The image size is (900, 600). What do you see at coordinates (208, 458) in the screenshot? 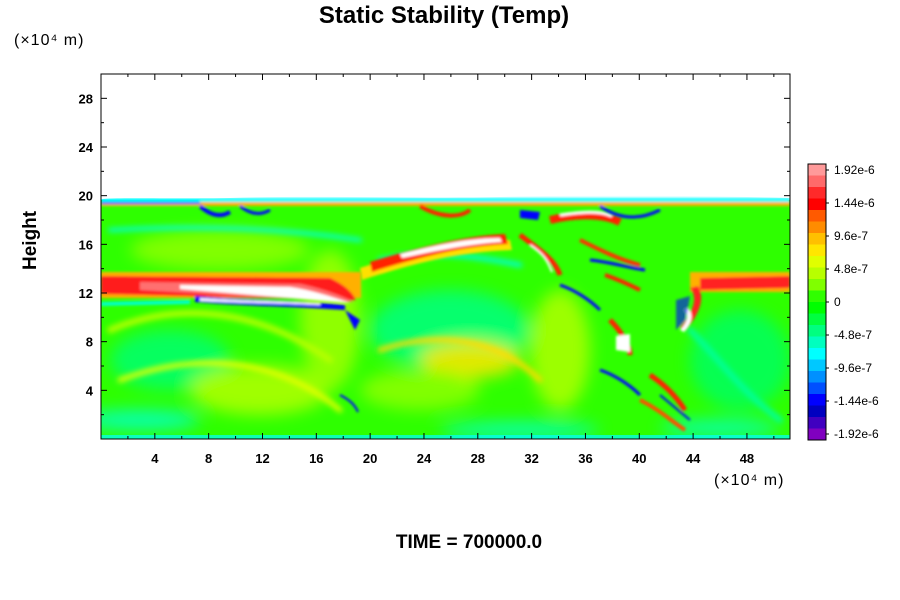
I see `x-tick-label: 8` at bounding box center [208, 458].